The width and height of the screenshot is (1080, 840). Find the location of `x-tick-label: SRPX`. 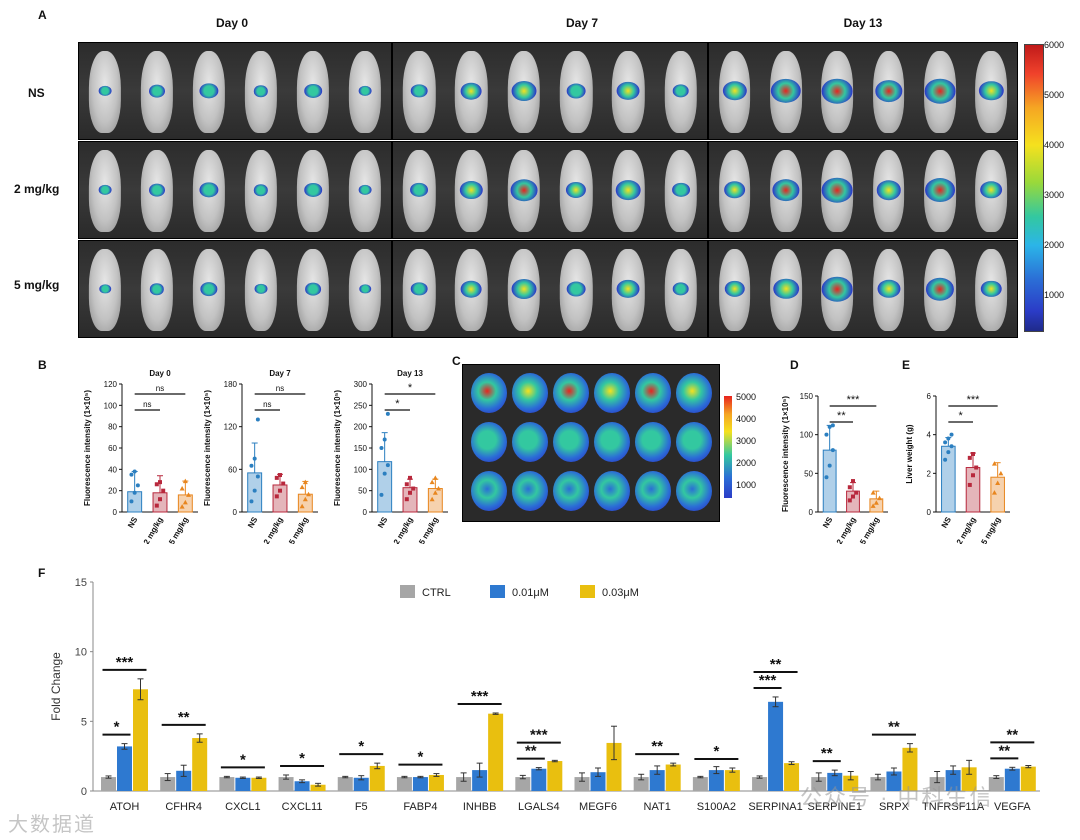

x-tick-label: SRPX is located at coordinates (894, 807).